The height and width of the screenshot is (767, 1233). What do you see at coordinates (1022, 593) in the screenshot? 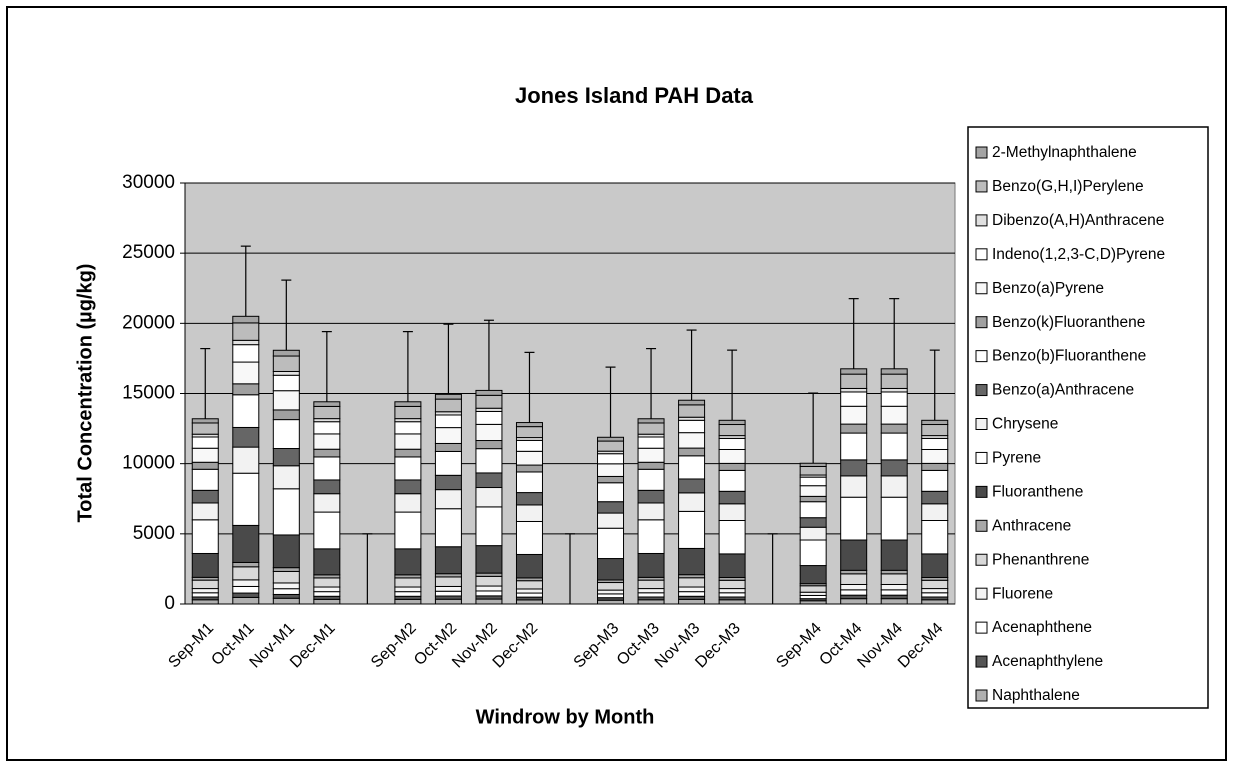
I see `legend-label: Fluorene` at bounding box center [1022, 593].